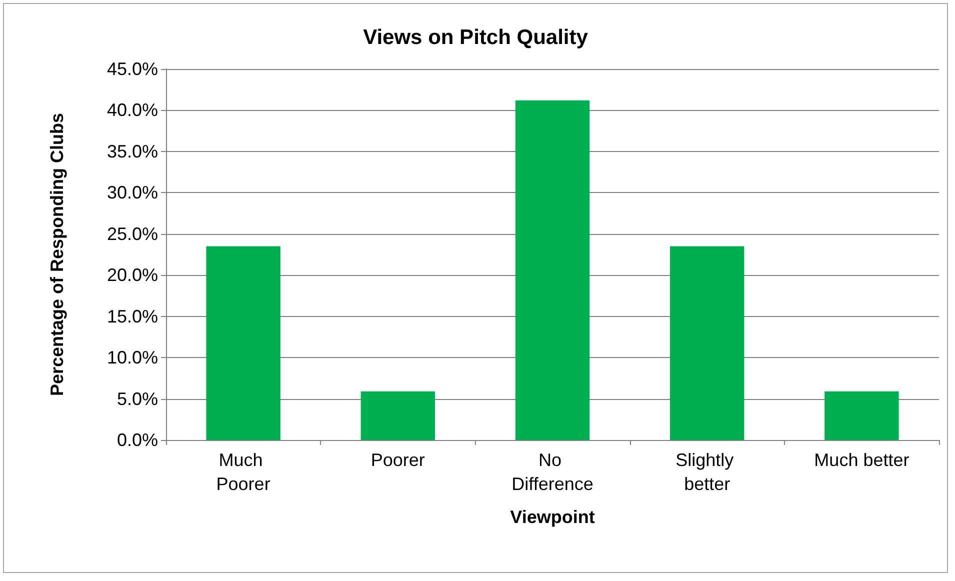 The width and height of the screenshot is (955, 581). Describe the element at coordinates (132, 151) in the screenshot. I see `y-tick-label: 35.0%` at that location.